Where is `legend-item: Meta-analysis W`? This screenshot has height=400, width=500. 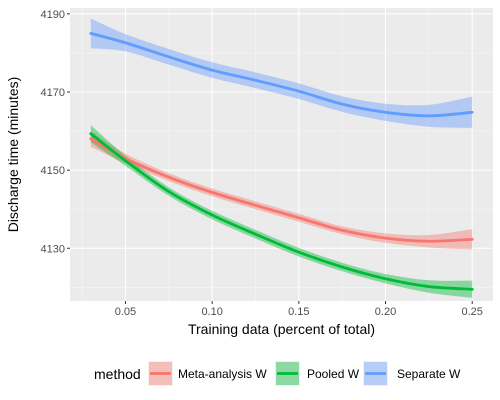
legend-item: Meta-analysis W is located at coordinates (207, 373).